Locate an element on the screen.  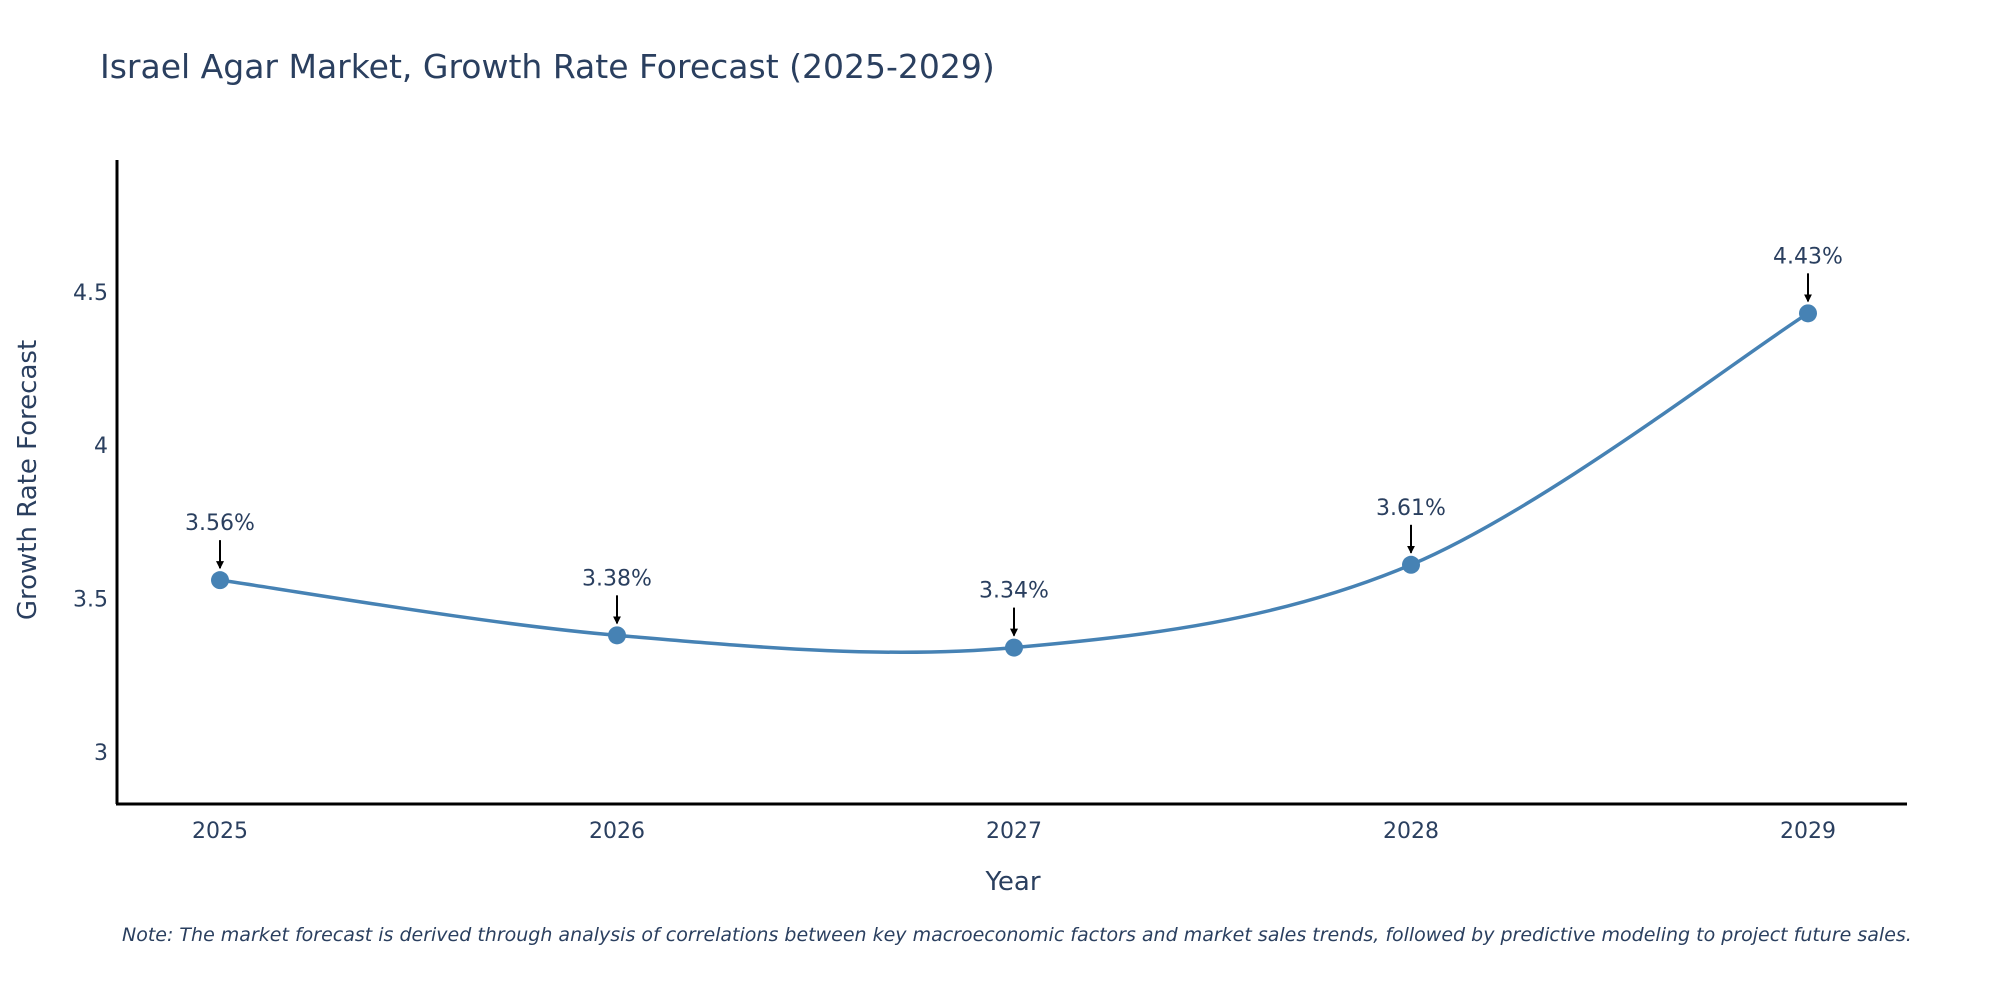
x-axis-title: Year is located at coordinates (1012, 882).